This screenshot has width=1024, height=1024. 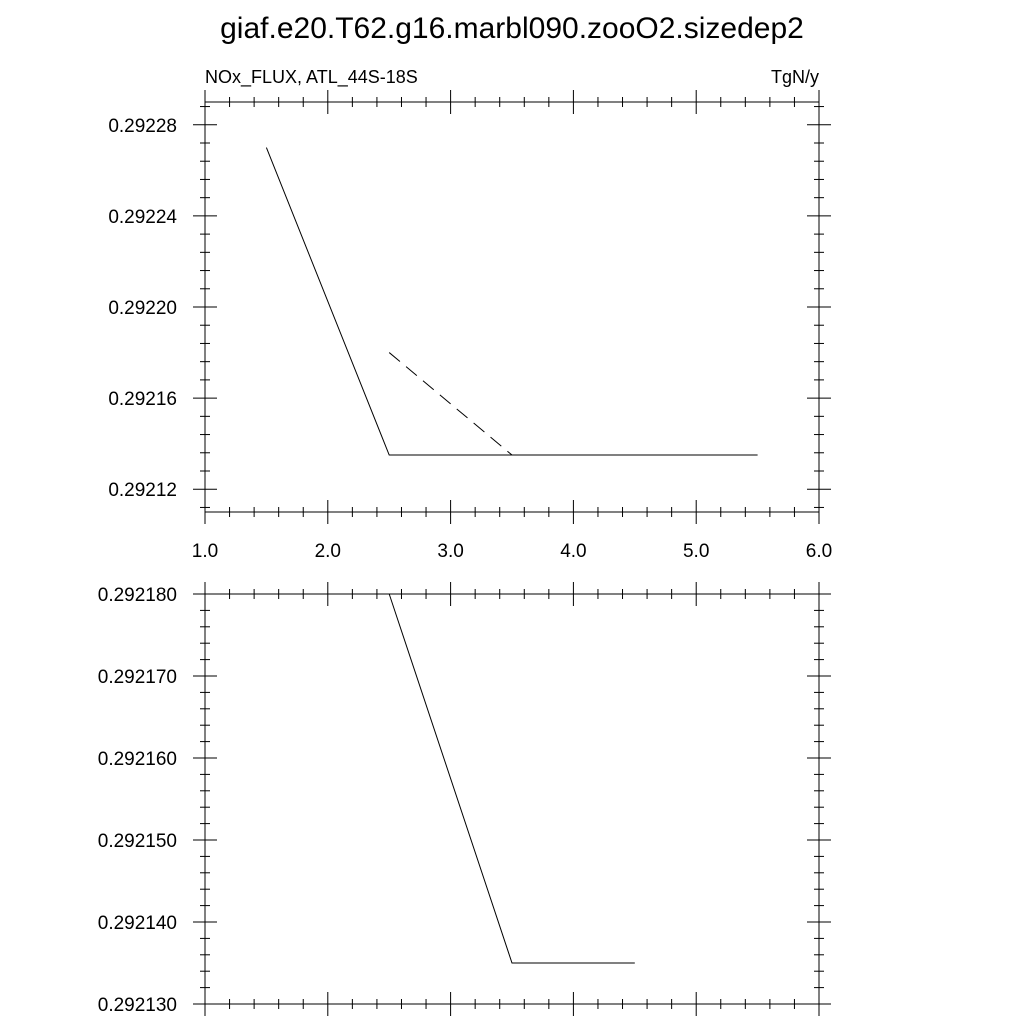 I want to click on panel-0-x-tick-label: 5.0, so click(x=696, y=551).